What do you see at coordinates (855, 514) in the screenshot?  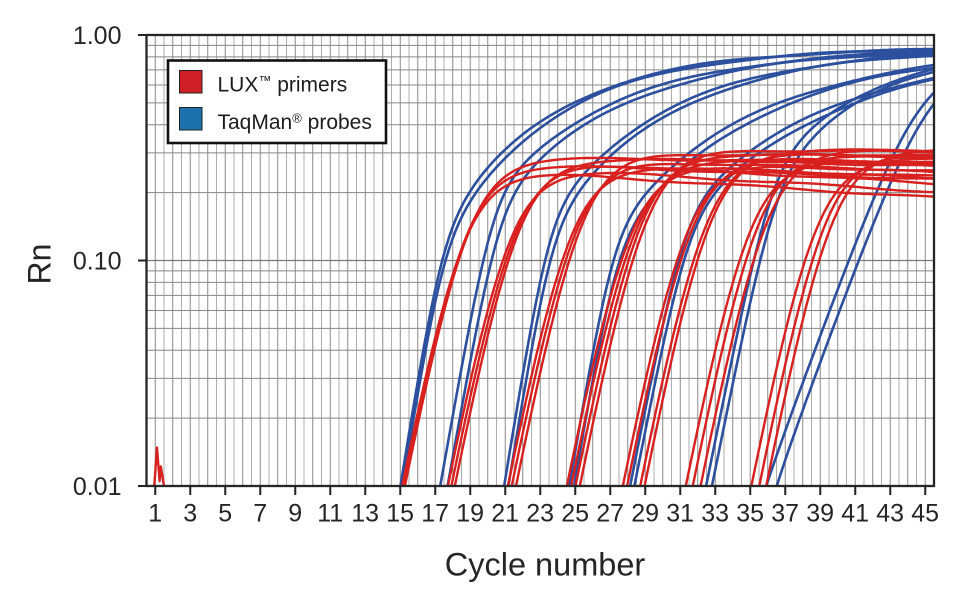 I see `svg-text: 41` at bounding box center [855, 514].